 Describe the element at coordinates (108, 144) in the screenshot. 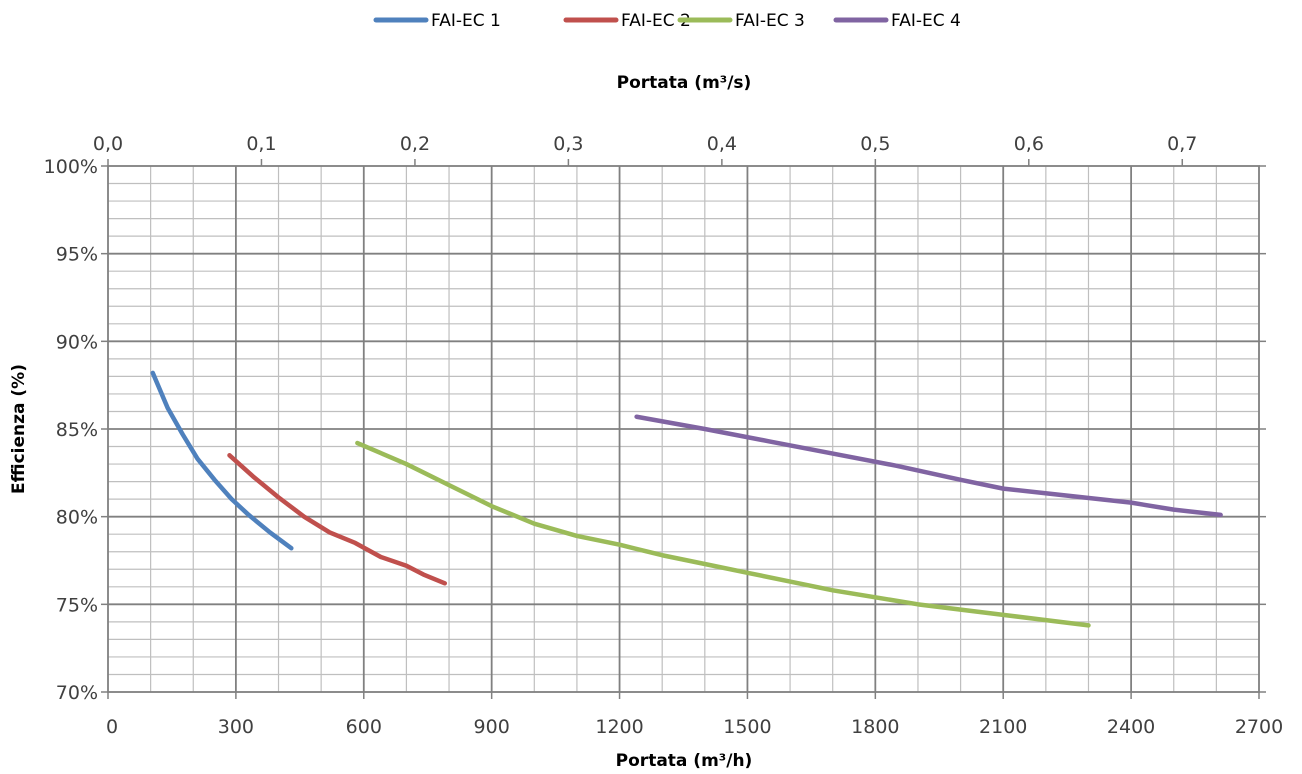

I see `x2-tick-label: 0,0` at that location.